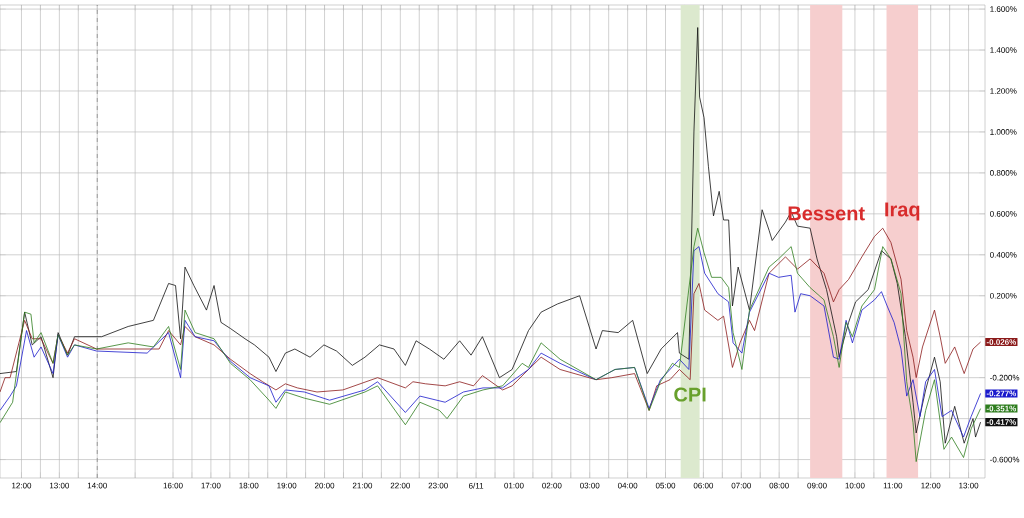 The width and height of the screenshot is (1024, 518). Describe the element at coordinates (362, 485) in the screenshot. I see `x-tick-label: 21:00` at that location.